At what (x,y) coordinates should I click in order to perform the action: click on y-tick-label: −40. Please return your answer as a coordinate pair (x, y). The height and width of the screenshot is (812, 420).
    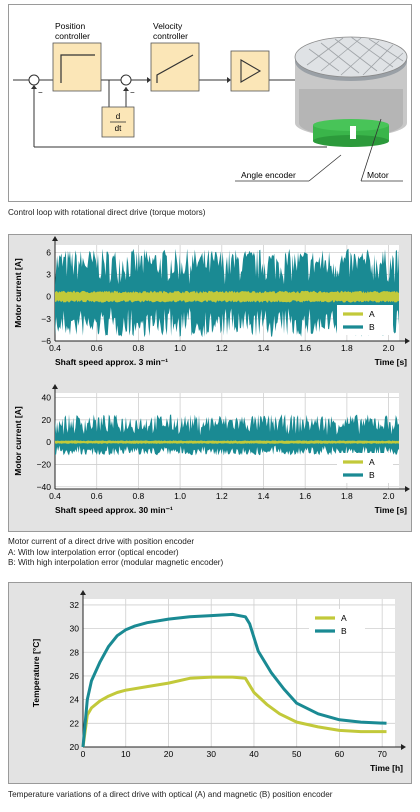
    Looking at the image, I should click on (44, 487).